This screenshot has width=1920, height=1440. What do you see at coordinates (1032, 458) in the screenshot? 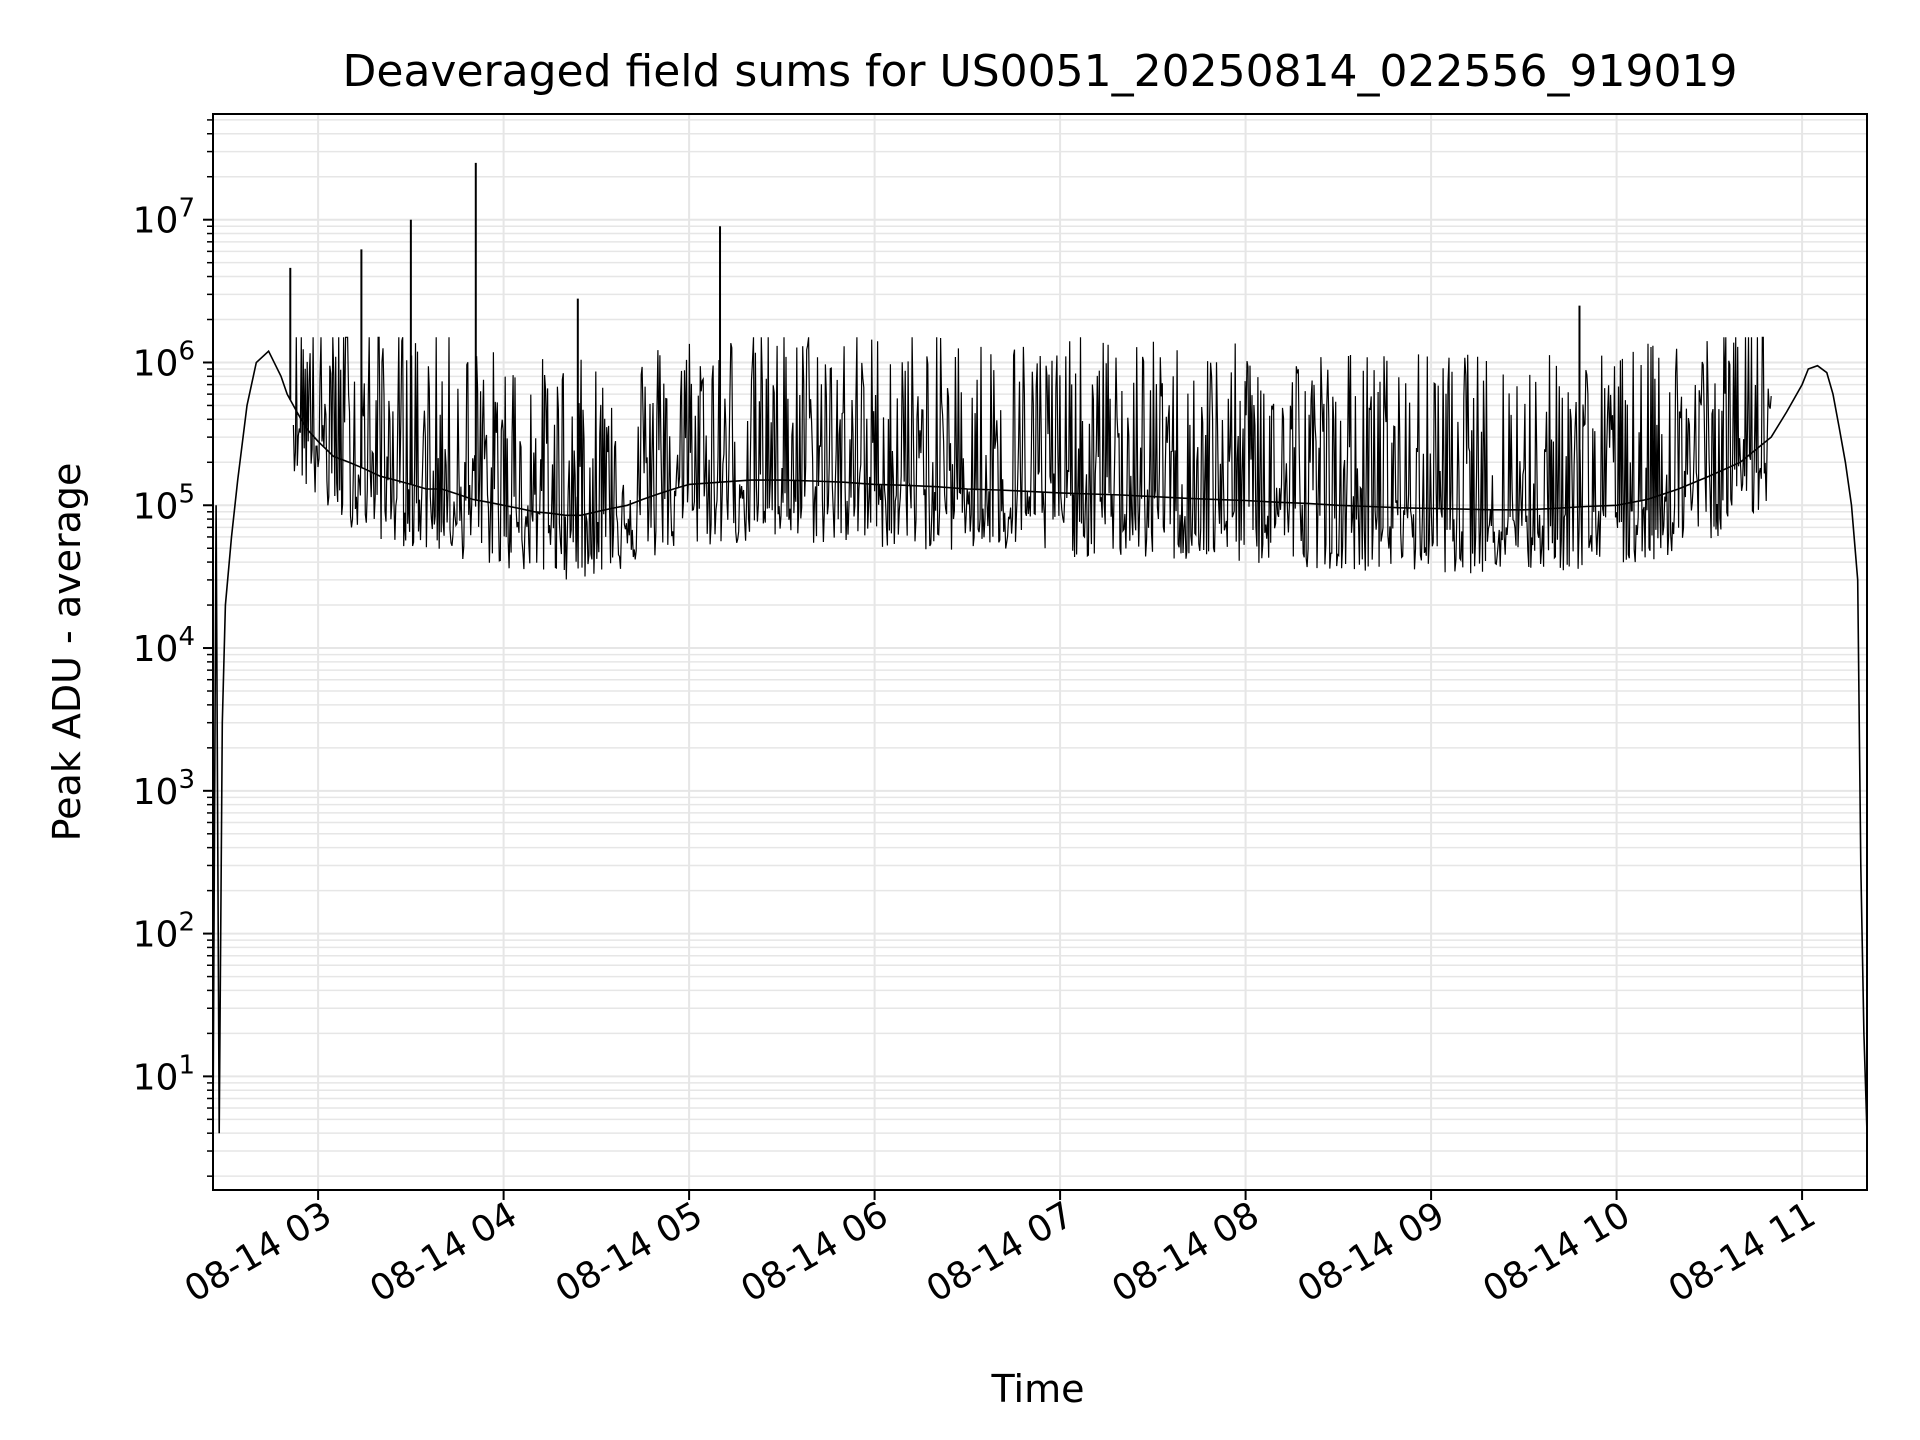
I see `series-noise-band` at bounding box center [1032, 458].